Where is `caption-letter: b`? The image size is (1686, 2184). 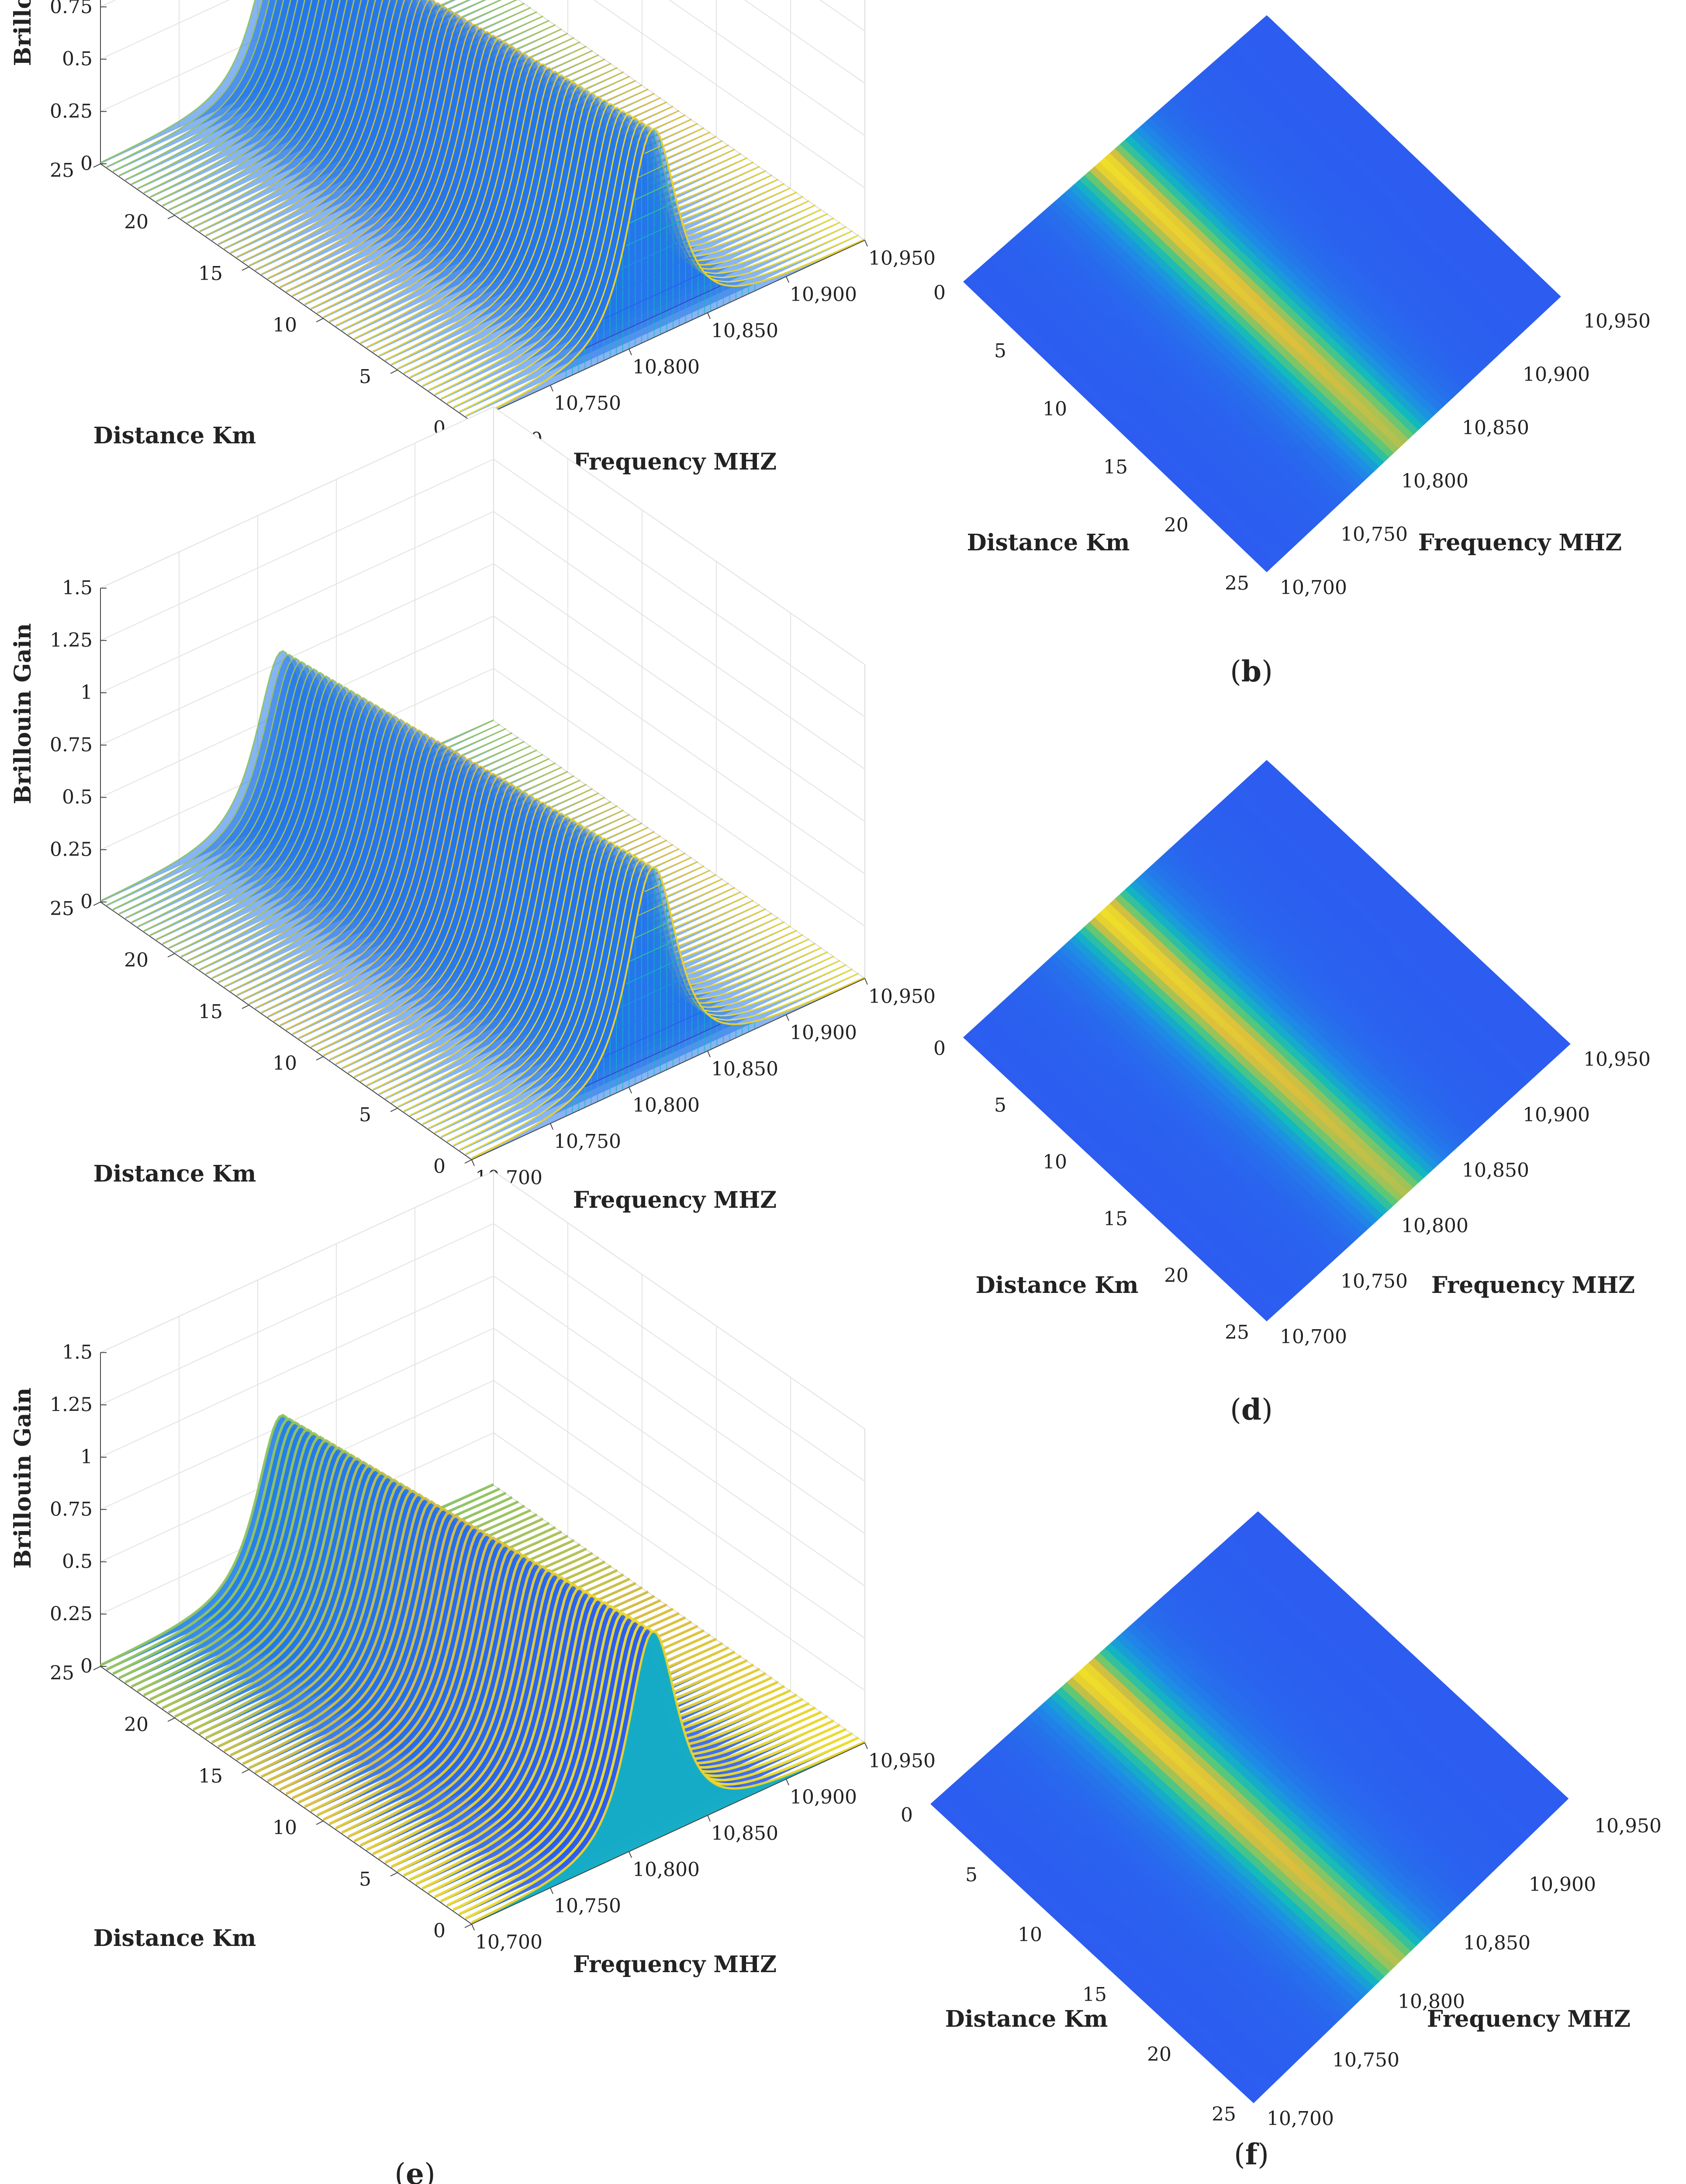 caption-letter: b is located at coordinates (1251, 671).